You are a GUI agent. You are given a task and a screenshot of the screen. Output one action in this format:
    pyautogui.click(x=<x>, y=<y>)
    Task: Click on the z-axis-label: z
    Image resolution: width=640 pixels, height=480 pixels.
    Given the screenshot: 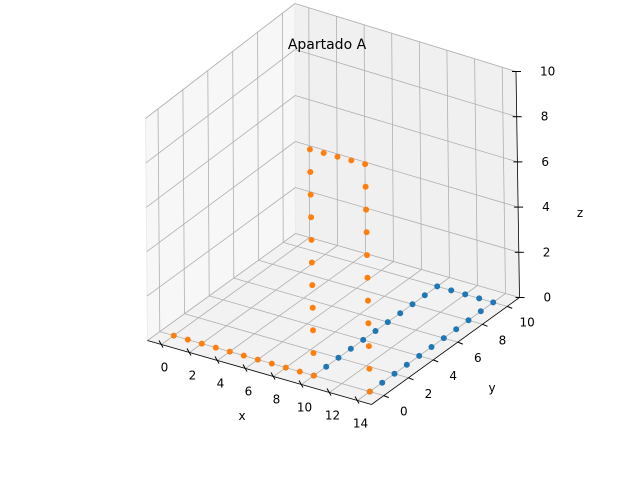 What is the action you would take?
    pyautogui.click(x=580, y=213)
    